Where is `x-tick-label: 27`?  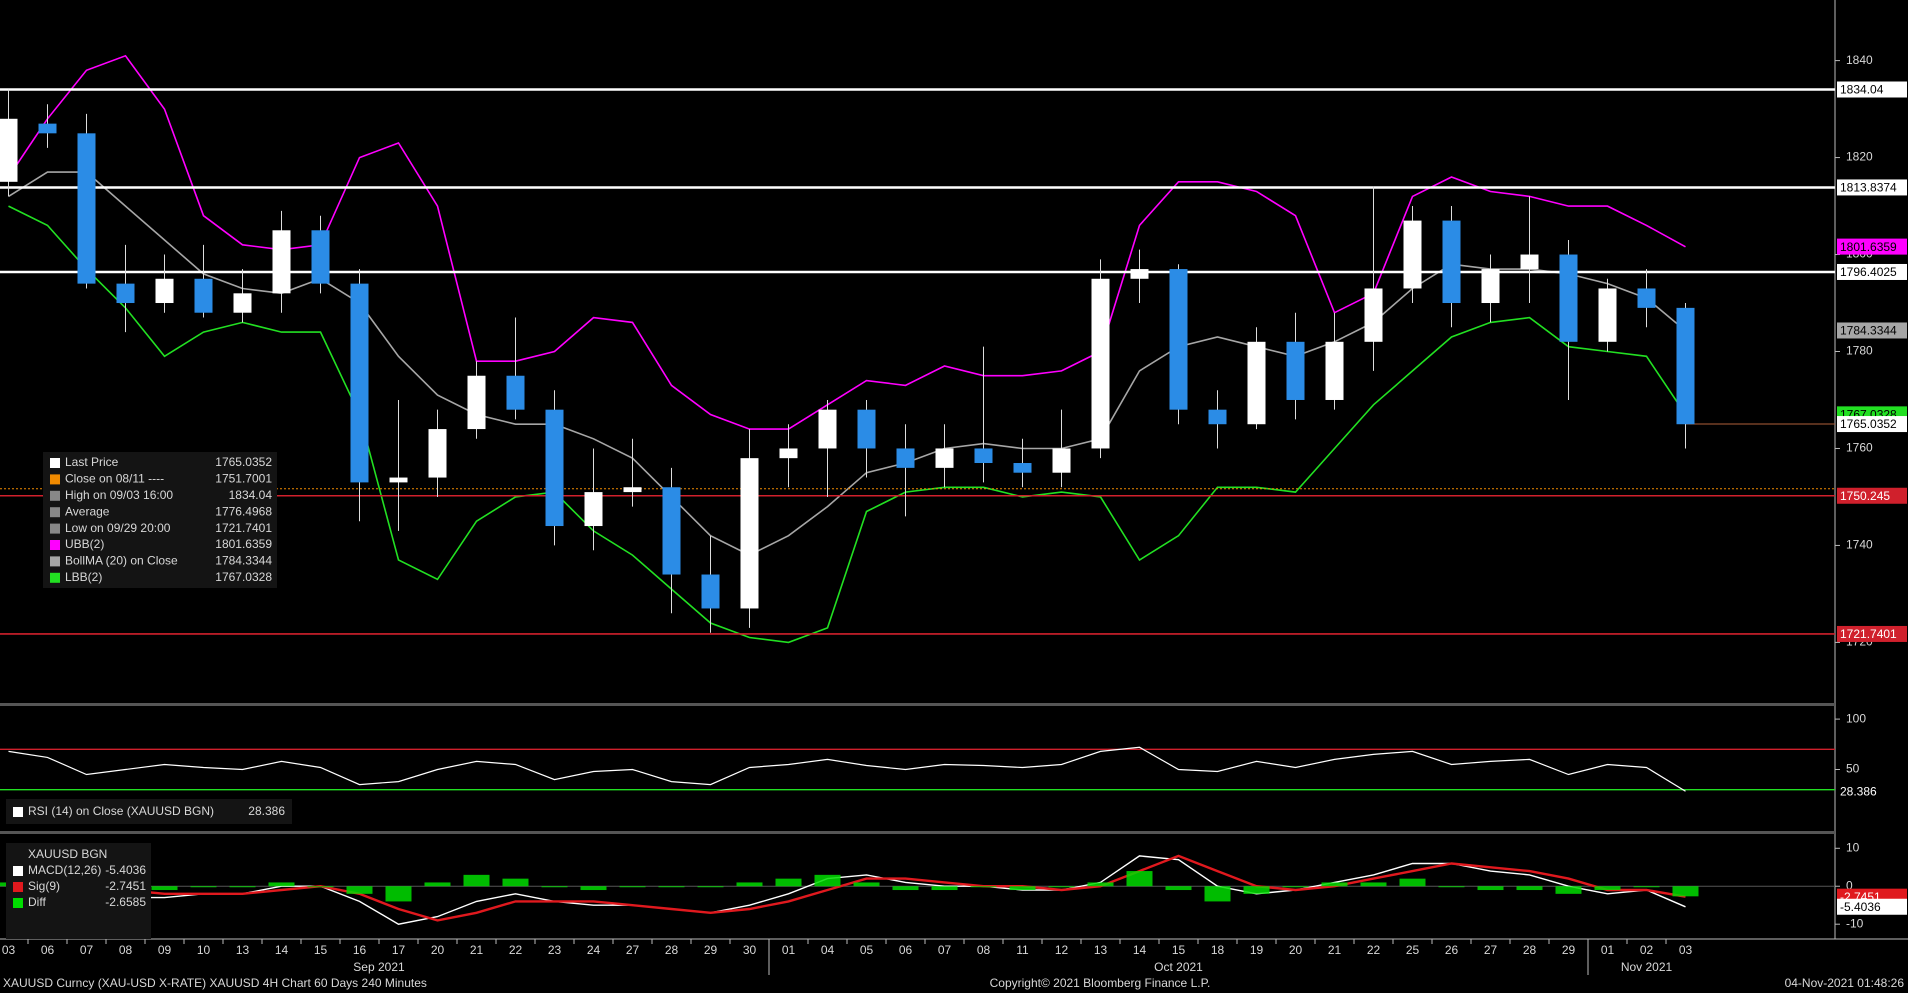 x-tick-label: 27 is located at coordinates (633, 950).